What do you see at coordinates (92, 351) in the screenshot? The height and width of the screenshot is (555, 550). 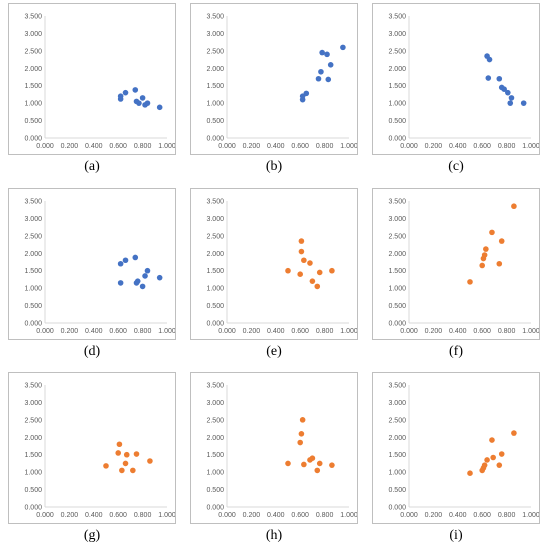 I see `panel-caption: (d)` at bounding box center [92, 351].